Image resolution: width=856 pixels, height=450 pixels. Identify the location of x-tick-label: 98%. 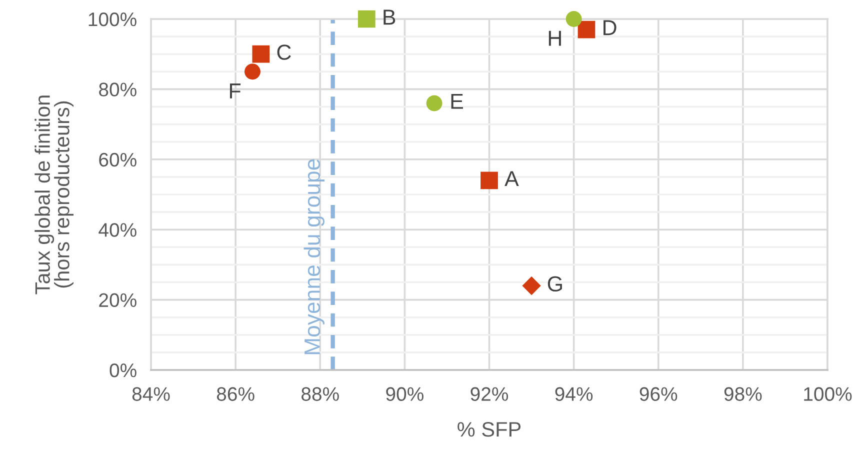
(743, 394).